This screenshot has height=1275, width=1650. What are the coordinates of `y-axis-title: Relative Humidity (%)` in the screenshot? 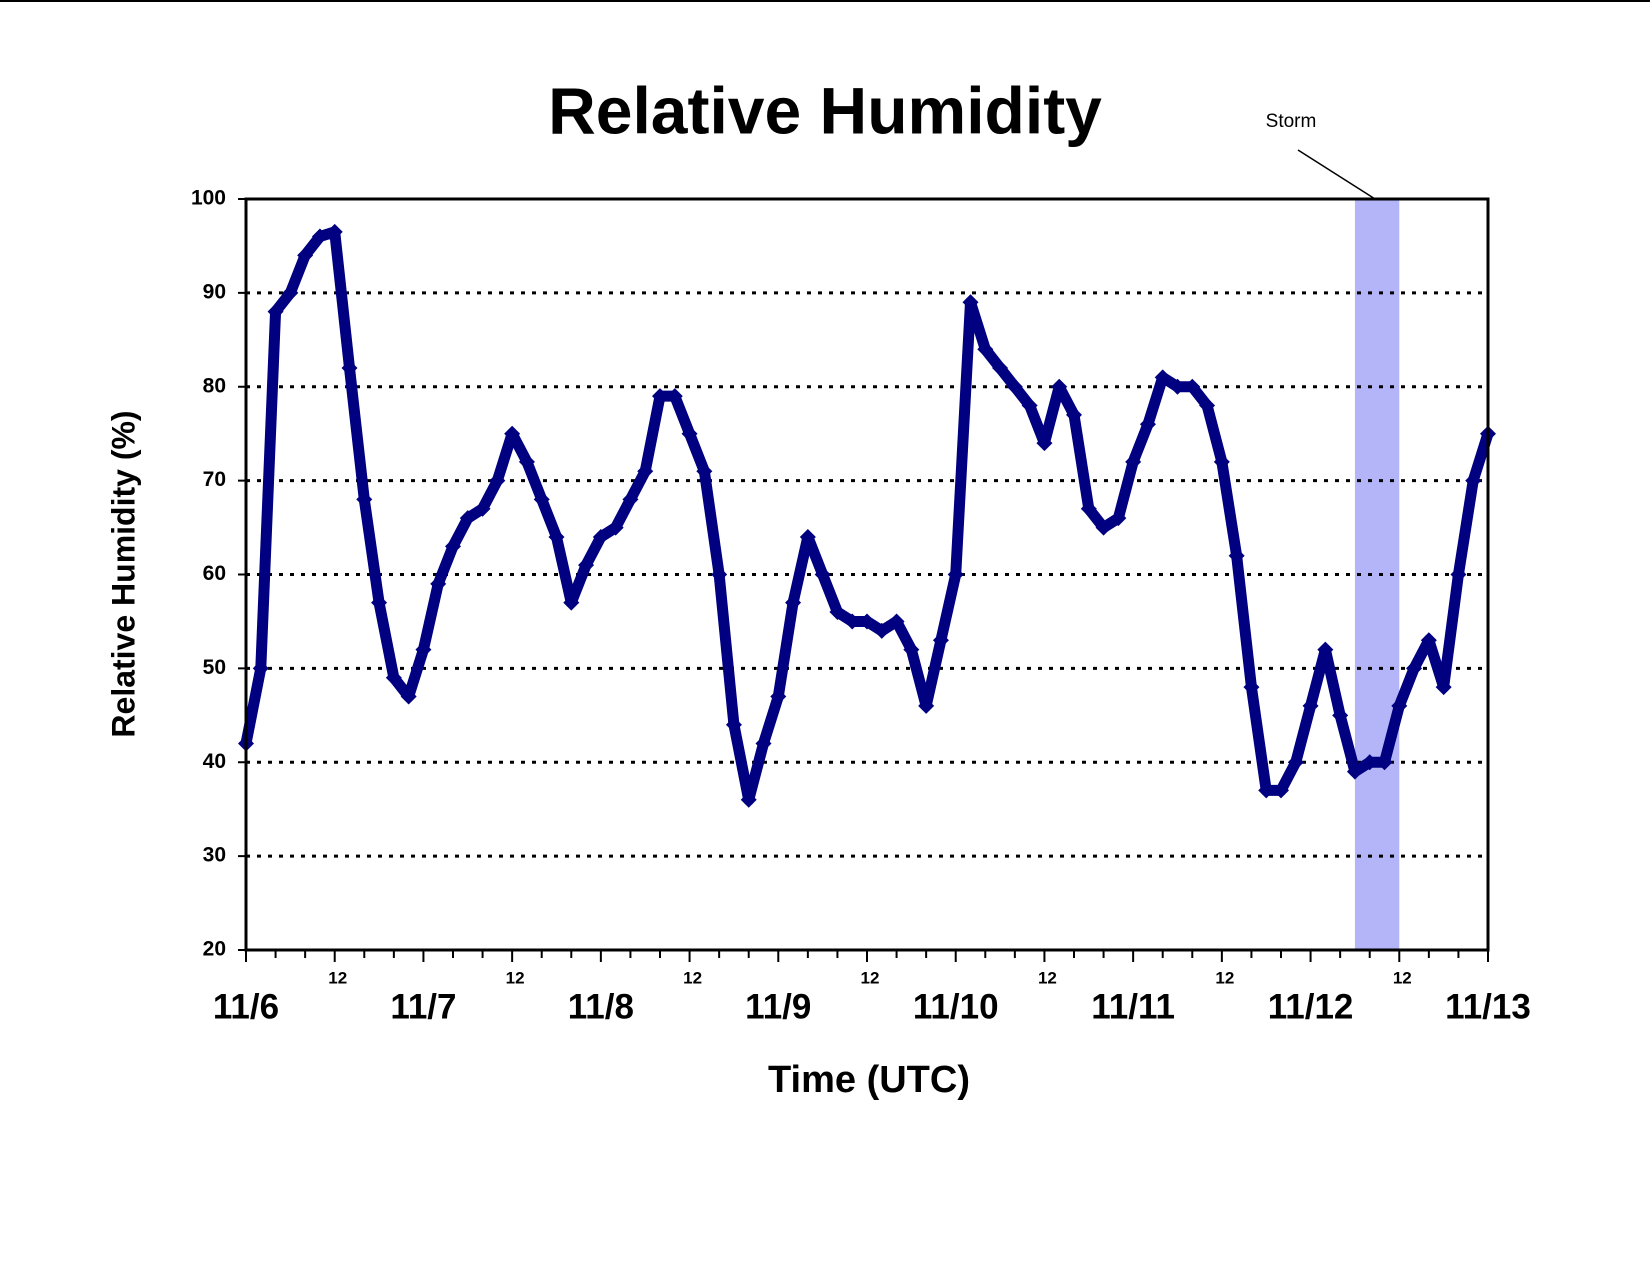 It's located at (123, 573).